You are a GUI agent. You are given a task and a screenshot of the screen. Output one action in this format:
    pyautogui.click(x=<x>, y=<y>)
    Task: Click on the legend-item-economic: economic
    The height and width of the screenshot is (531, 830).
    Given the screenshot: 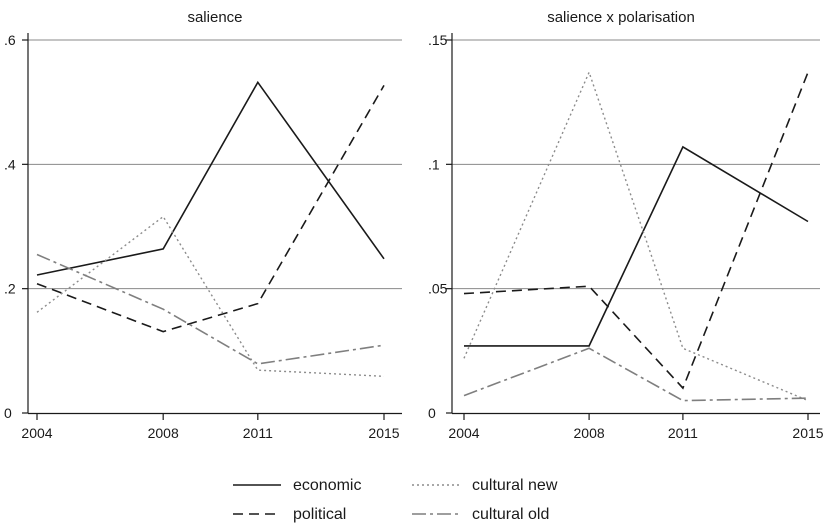 What is the action you would take?
    pyautogui.click(x=297, y=485)
    